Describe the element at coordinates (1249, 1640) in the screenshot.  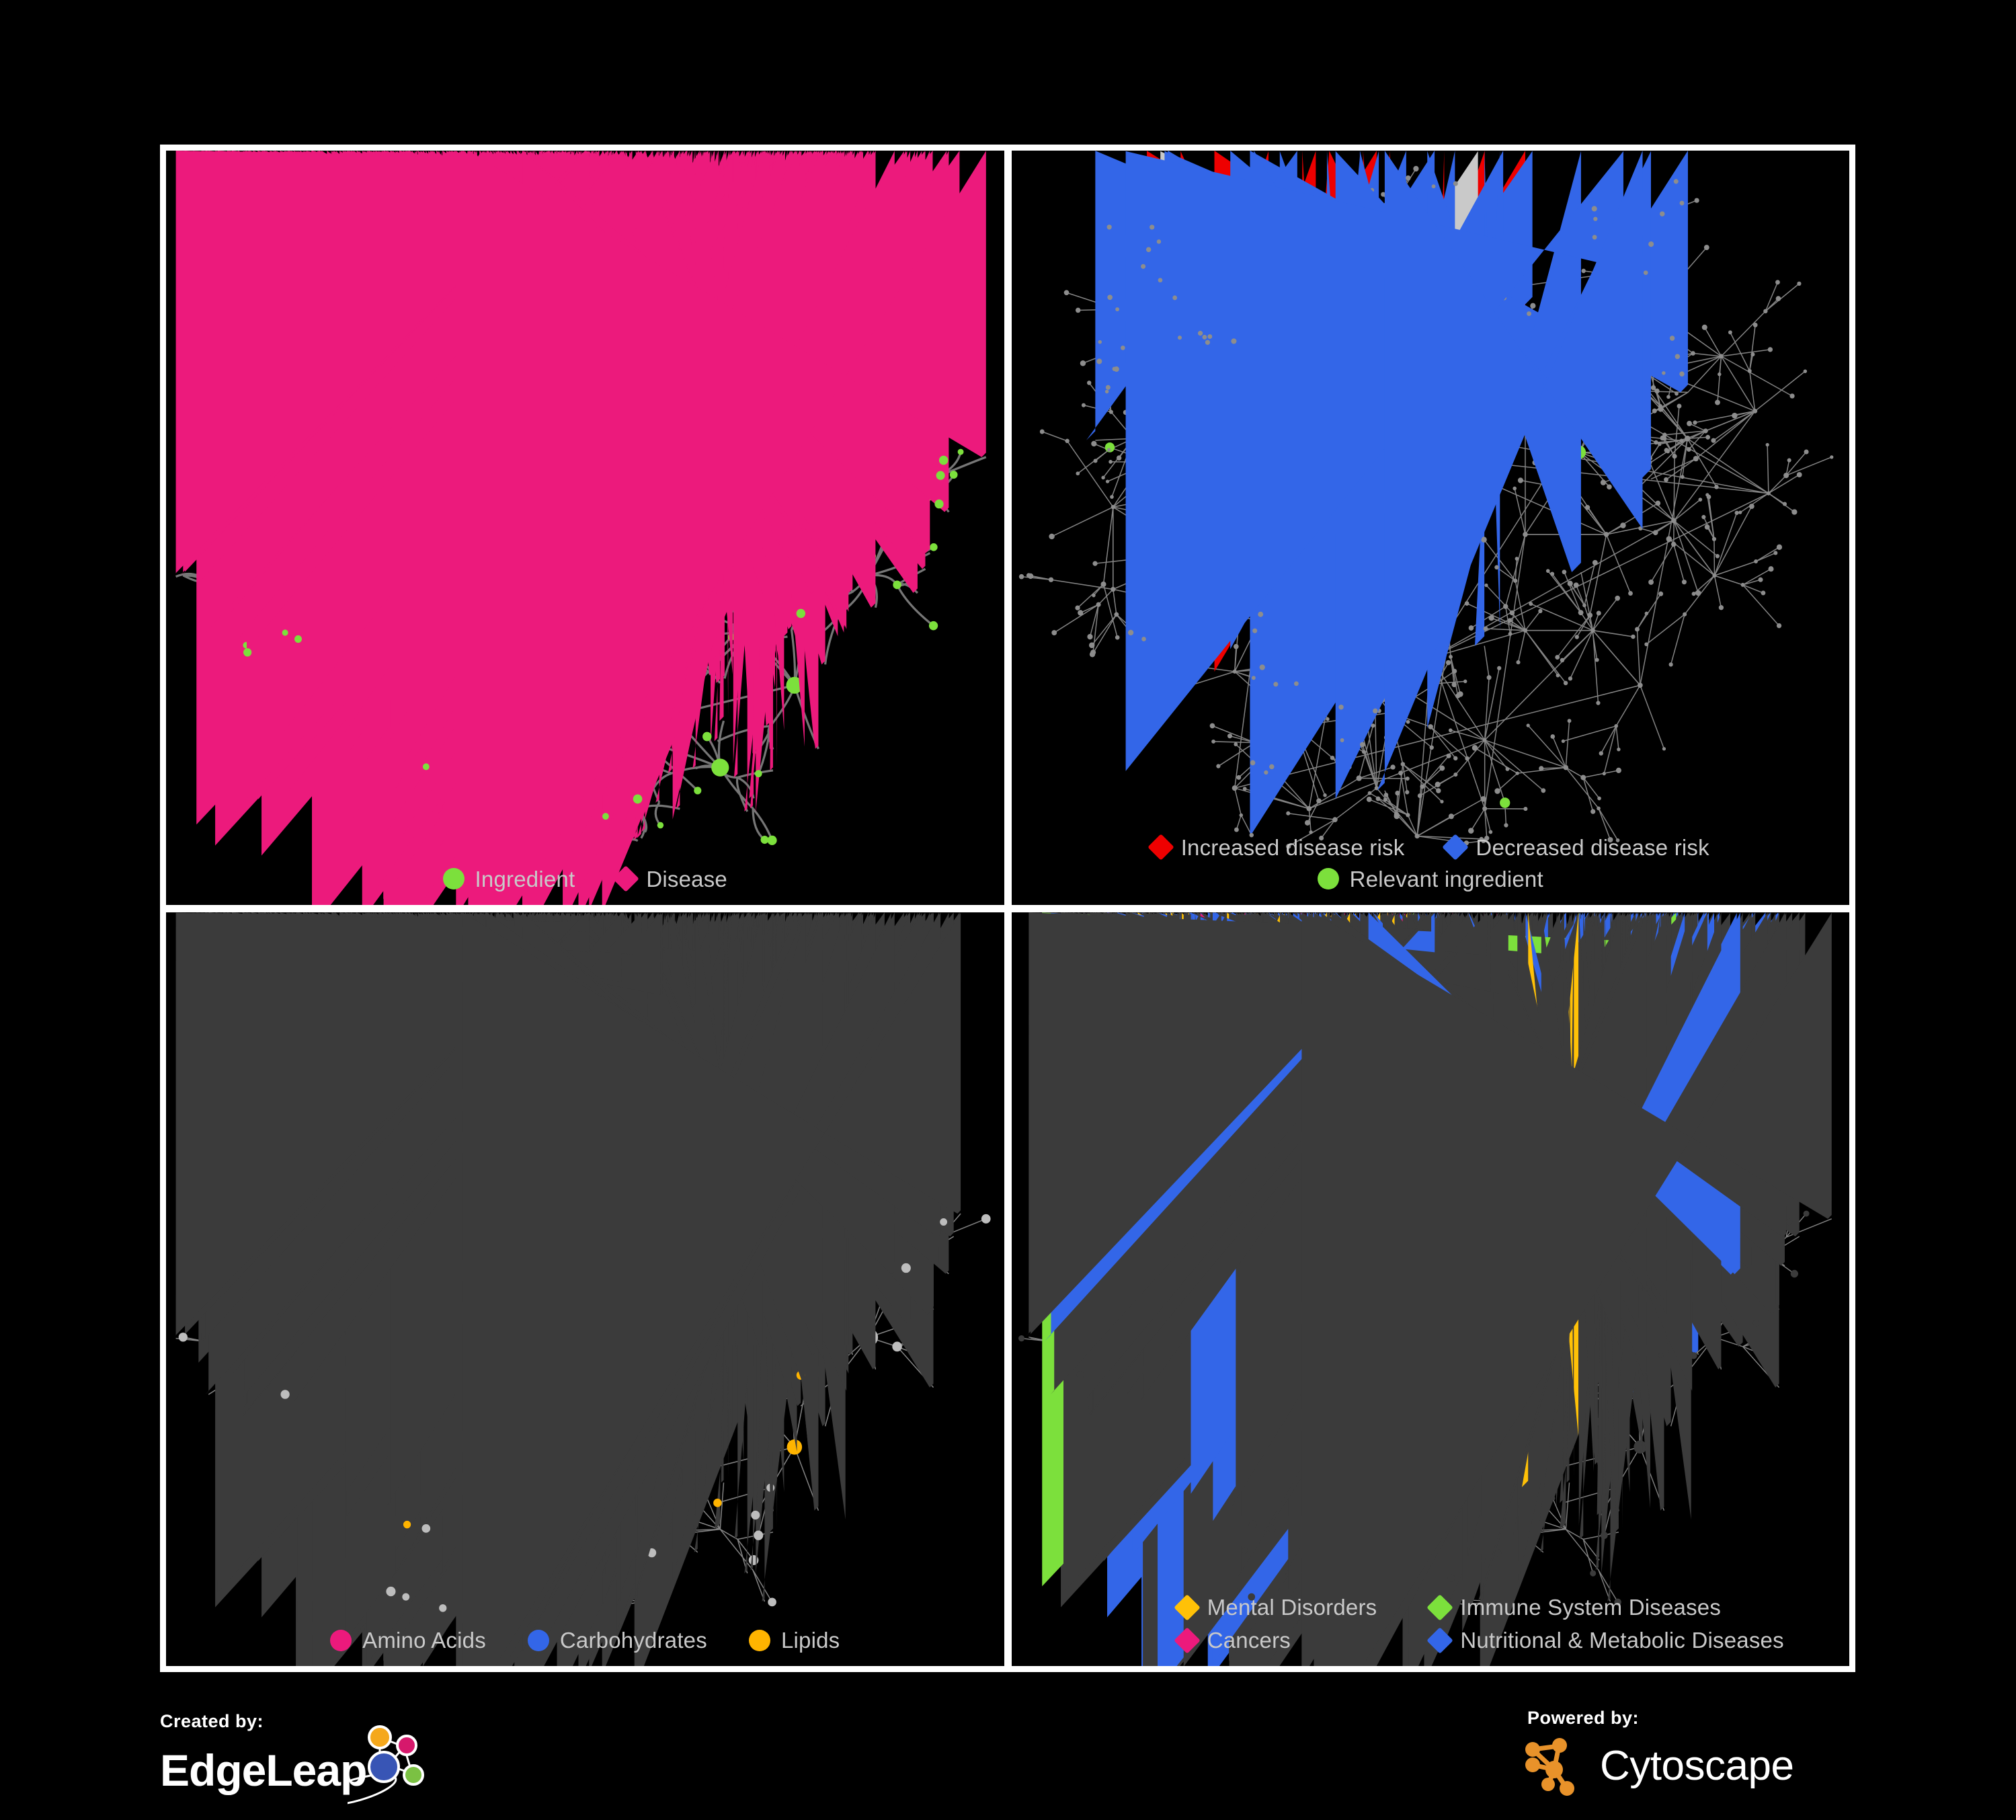
I see `legend-label: Cancers` at that location.